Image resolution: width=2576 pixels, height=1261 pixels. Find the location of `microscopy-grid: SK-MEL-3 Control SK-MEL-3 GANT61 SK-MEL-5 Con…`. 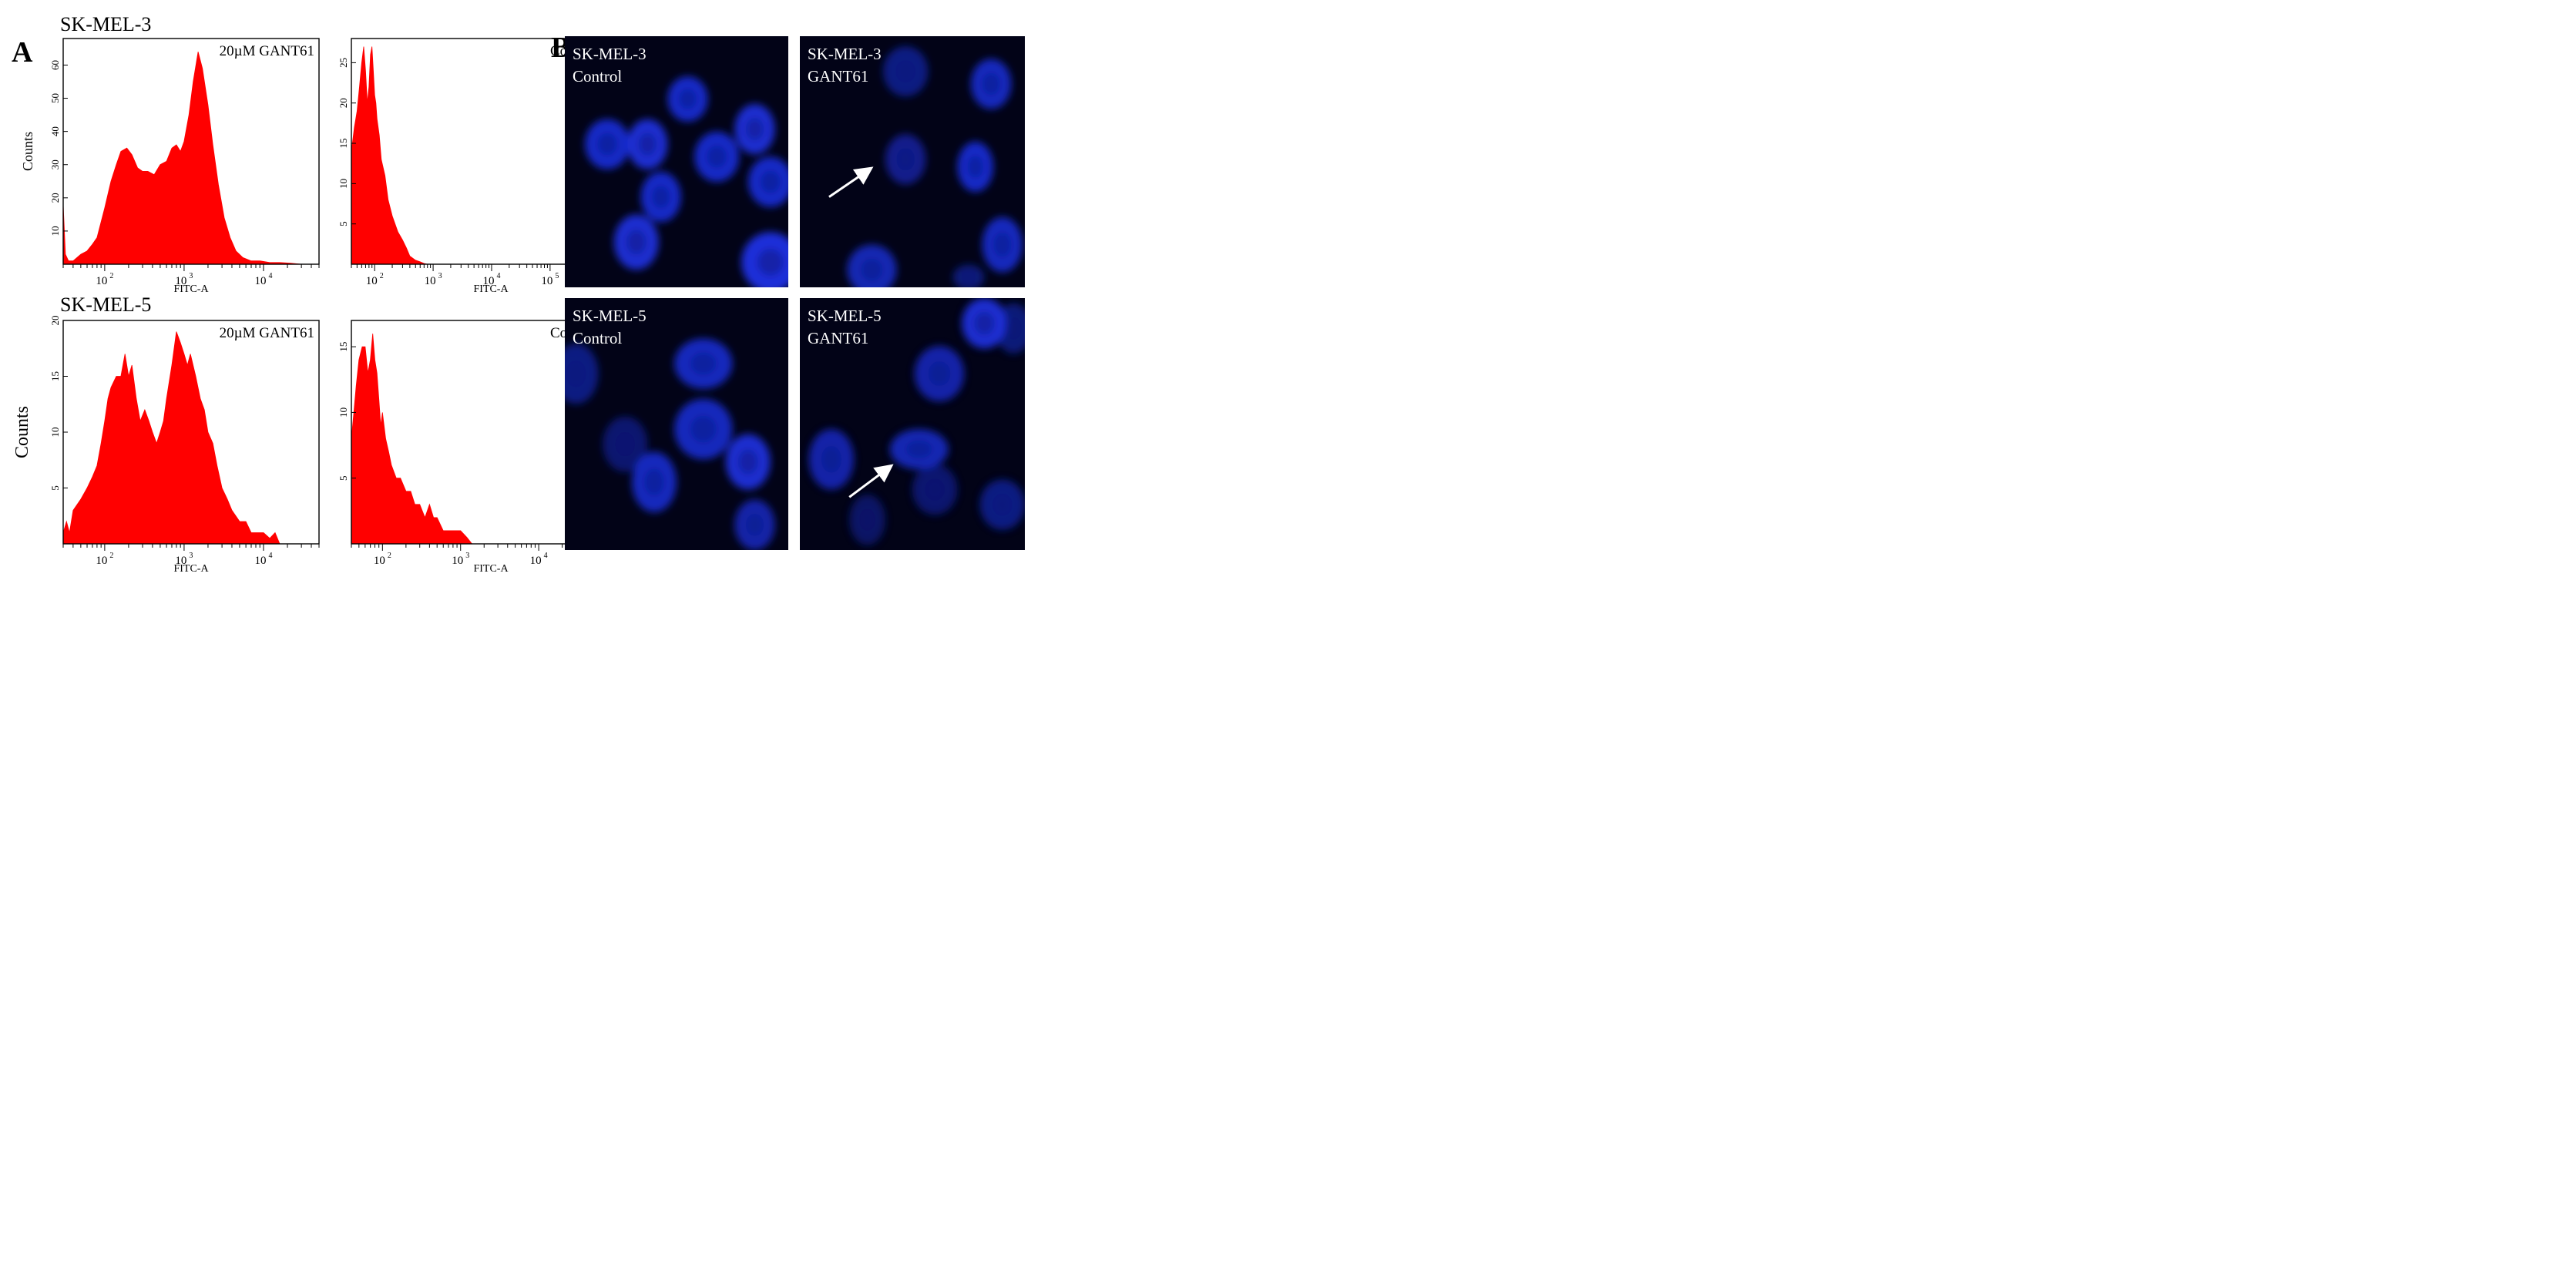

microscopy-grid: SK-MEL-3 Control SK-MEL-3 GANT61 SK-MEL-5 Con… is located at coordinates (795, 293).